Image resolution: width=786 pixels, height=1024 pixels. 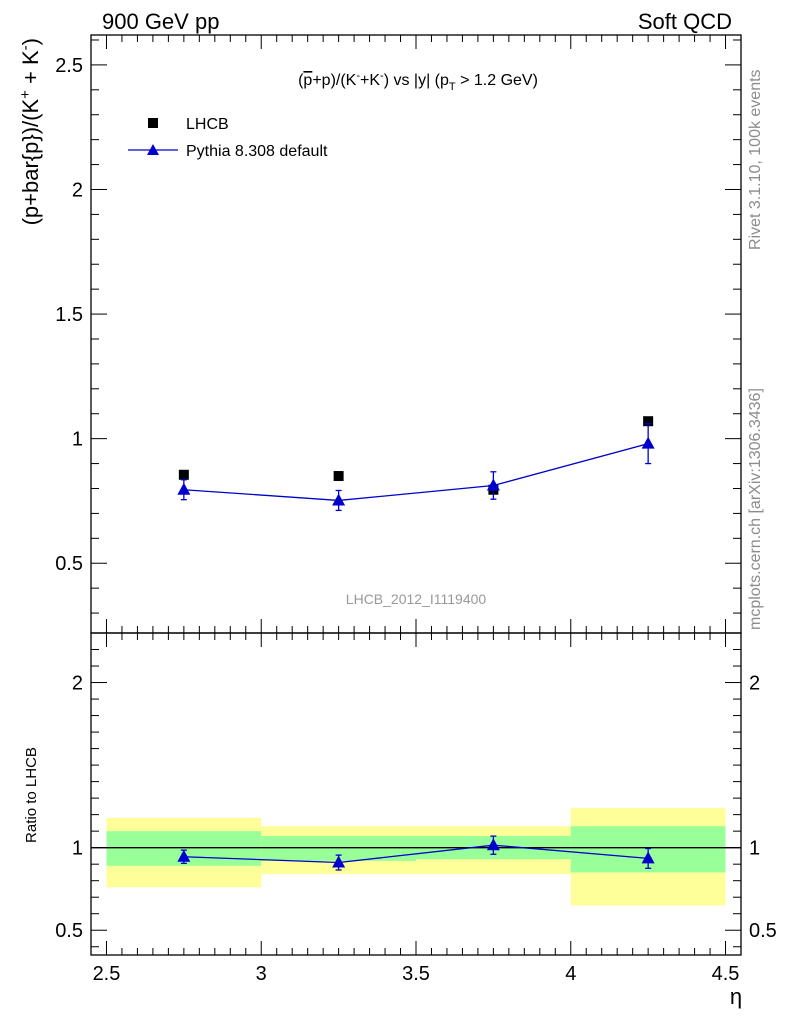 I want to click on title-plus: +K, so click(x=370, y=80).